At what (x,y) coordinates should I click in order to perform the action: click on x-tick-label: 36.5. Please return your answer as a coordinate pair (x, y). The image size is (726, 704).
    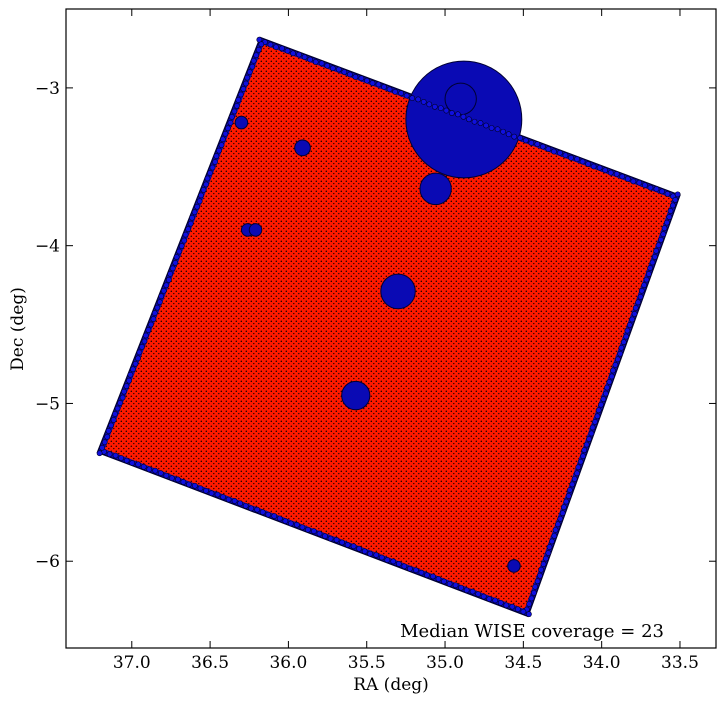
    Looking at the image, I should click on (210, 663).